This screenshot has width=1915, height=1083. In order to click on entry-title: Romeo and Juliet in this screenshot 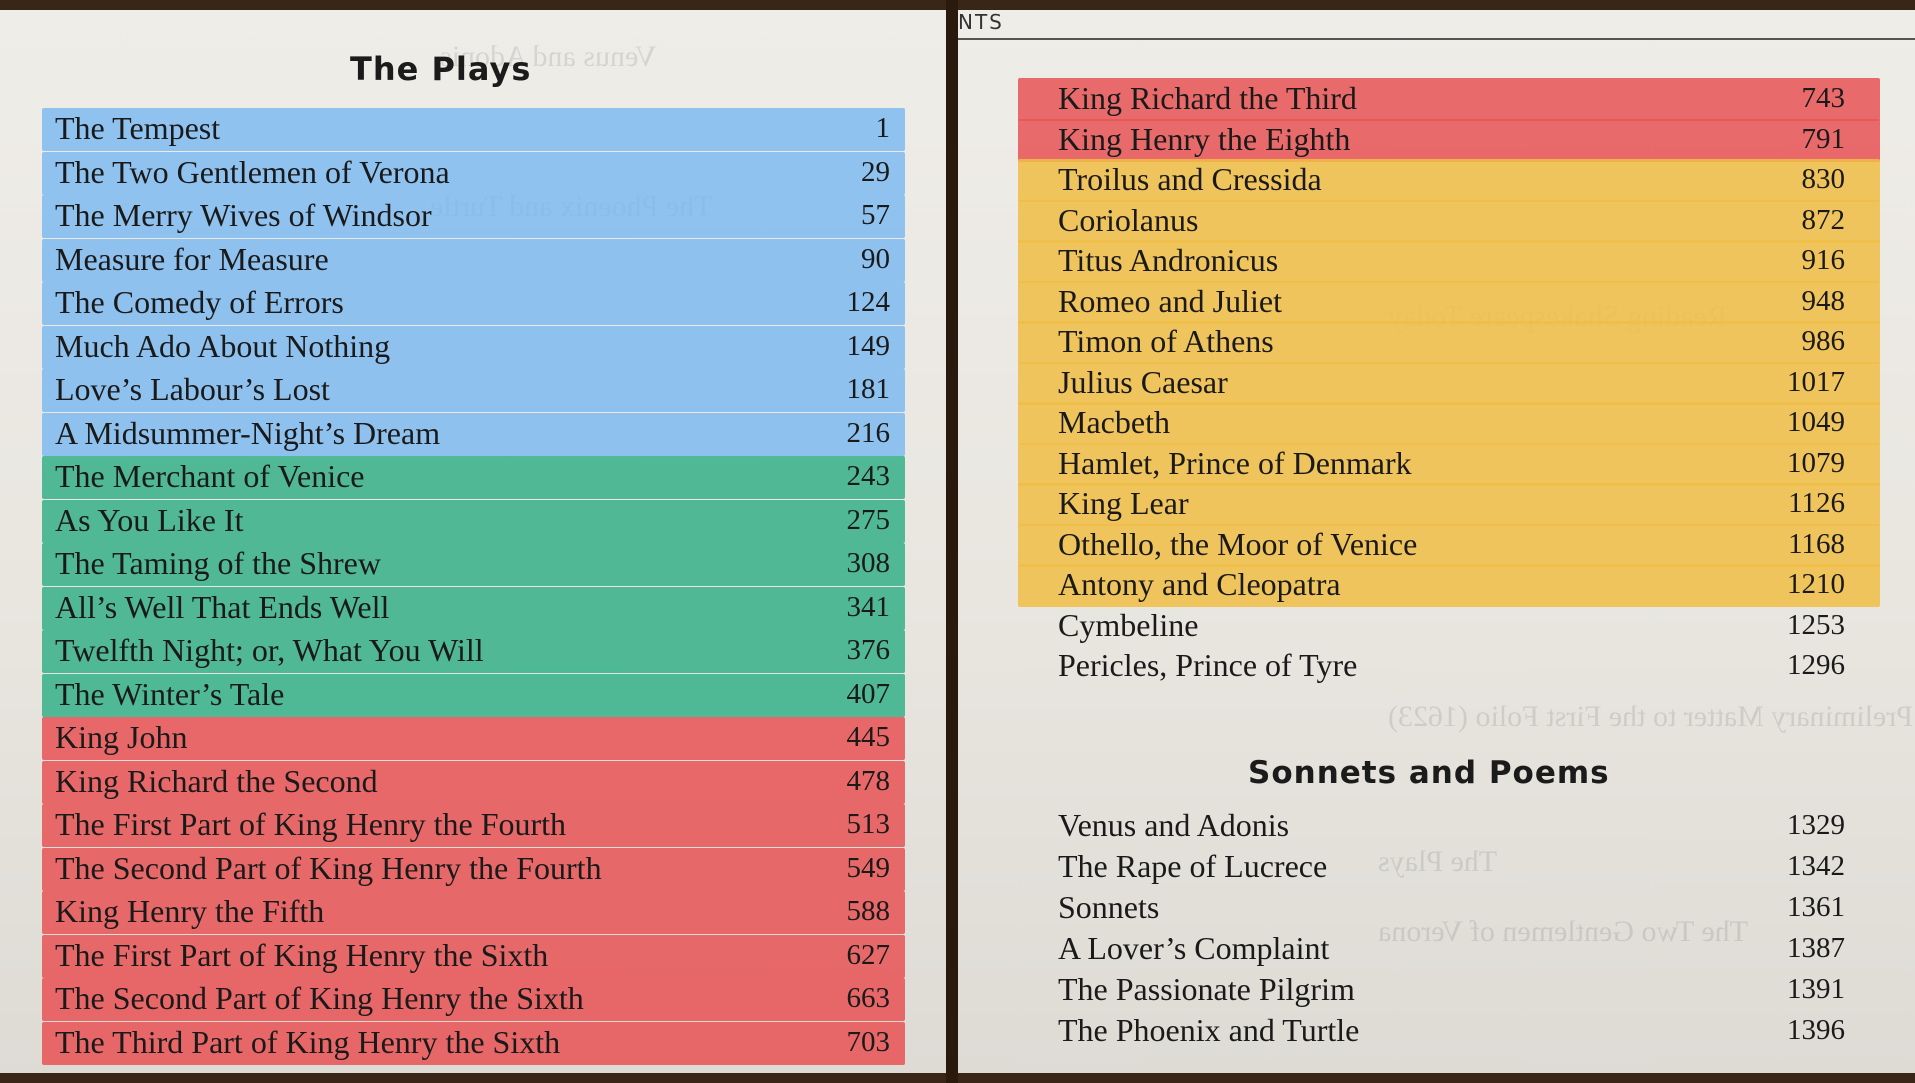, I will do `click(1170, 300)`.